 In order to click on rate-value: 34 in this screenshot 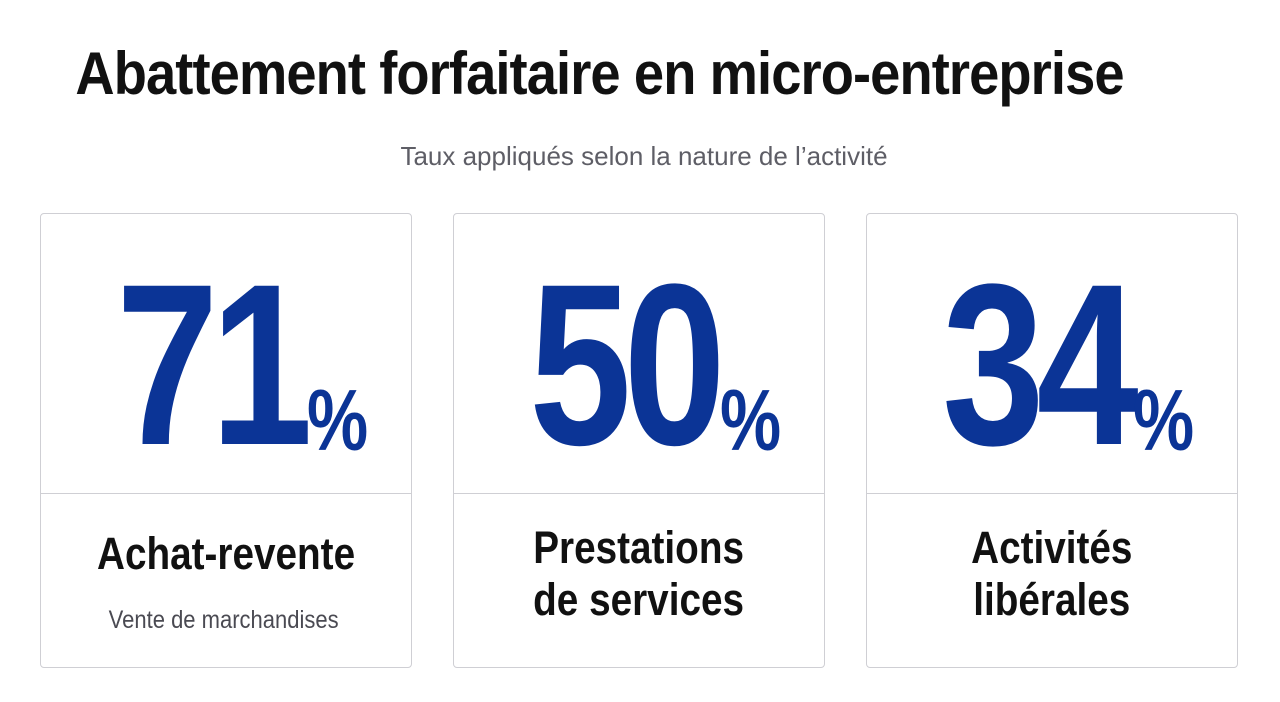, I will do `click(1040, 364)`.